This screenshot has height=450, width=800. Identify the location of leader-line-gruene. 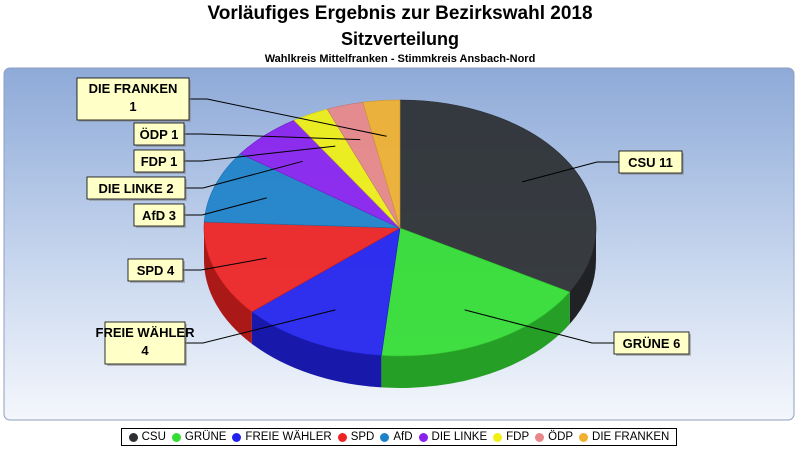
(539, 326).